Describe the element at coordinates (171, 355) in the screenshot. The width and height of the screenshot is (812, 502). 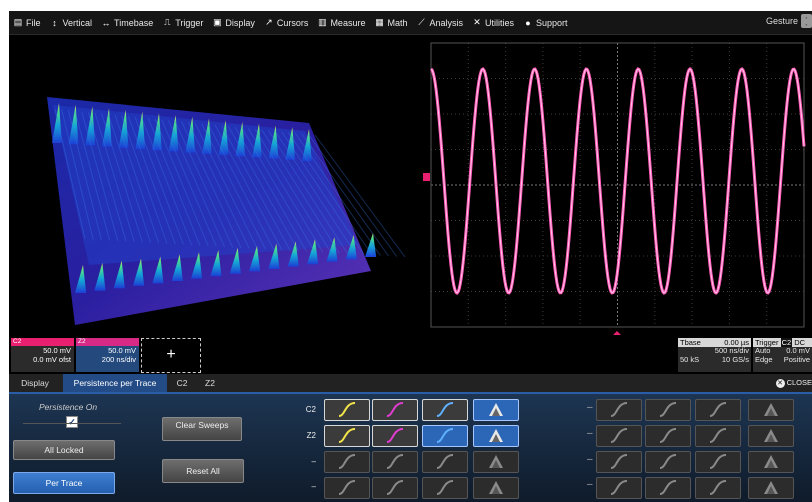
I see `add-trace-button: +` at that location.